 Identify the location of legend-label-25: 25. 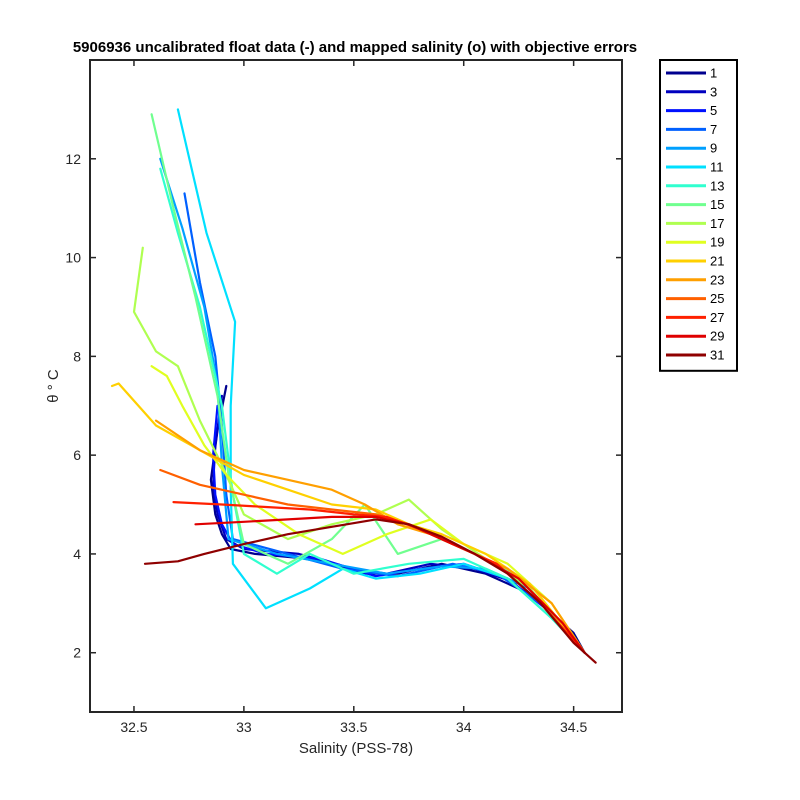
(717, 298).